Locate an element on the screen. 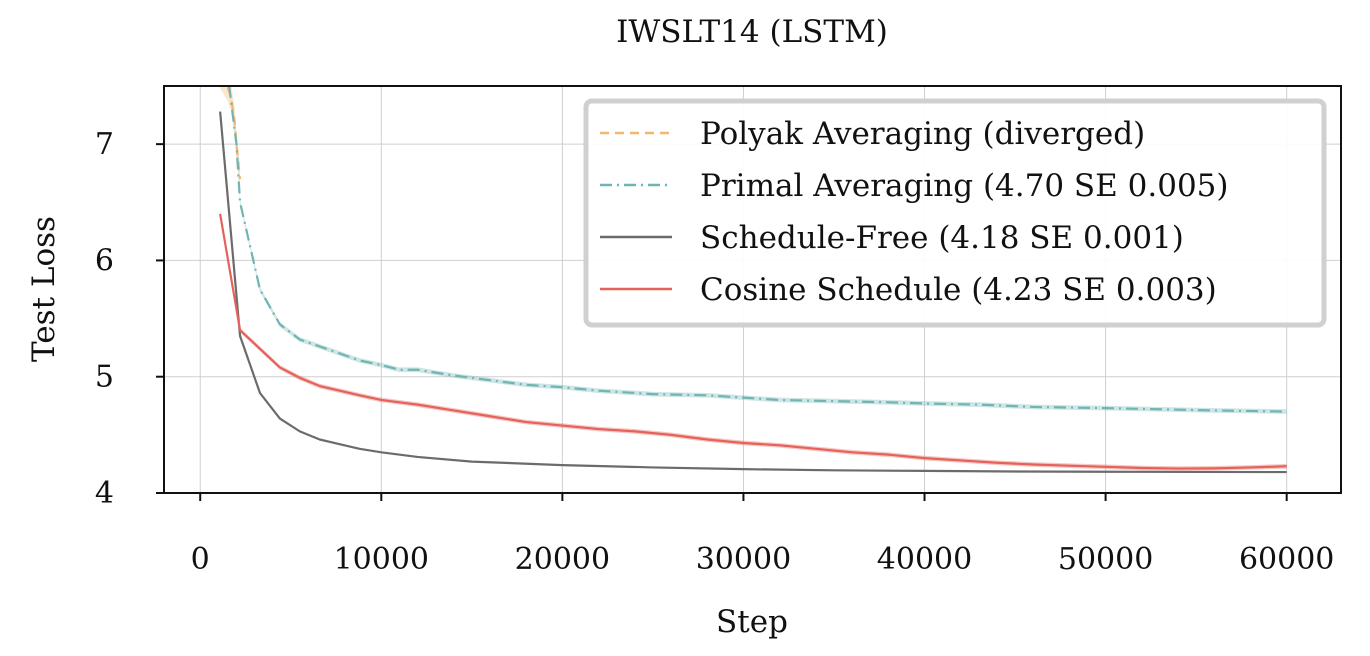 The width and height of the screenshot is (1370, 656). x-tick-label: 60000 is located at coordinates (1286, 559).